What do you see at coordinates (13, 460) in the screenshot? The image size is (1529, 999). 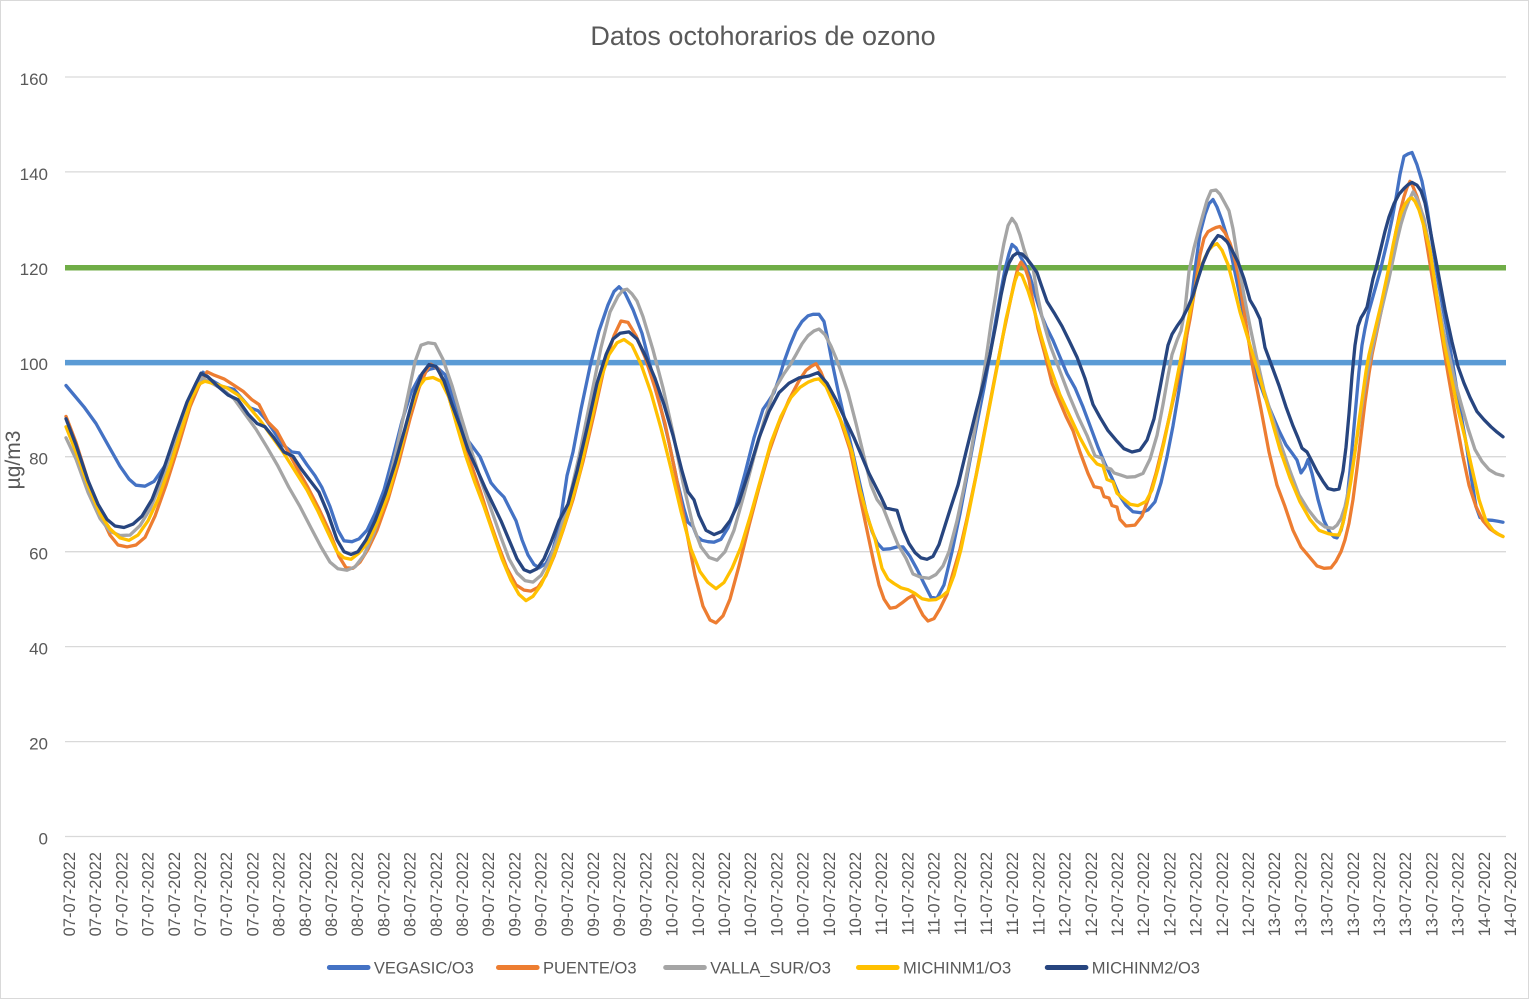 I see `svg-text: µg/m3` at bounding box center [13, 460].